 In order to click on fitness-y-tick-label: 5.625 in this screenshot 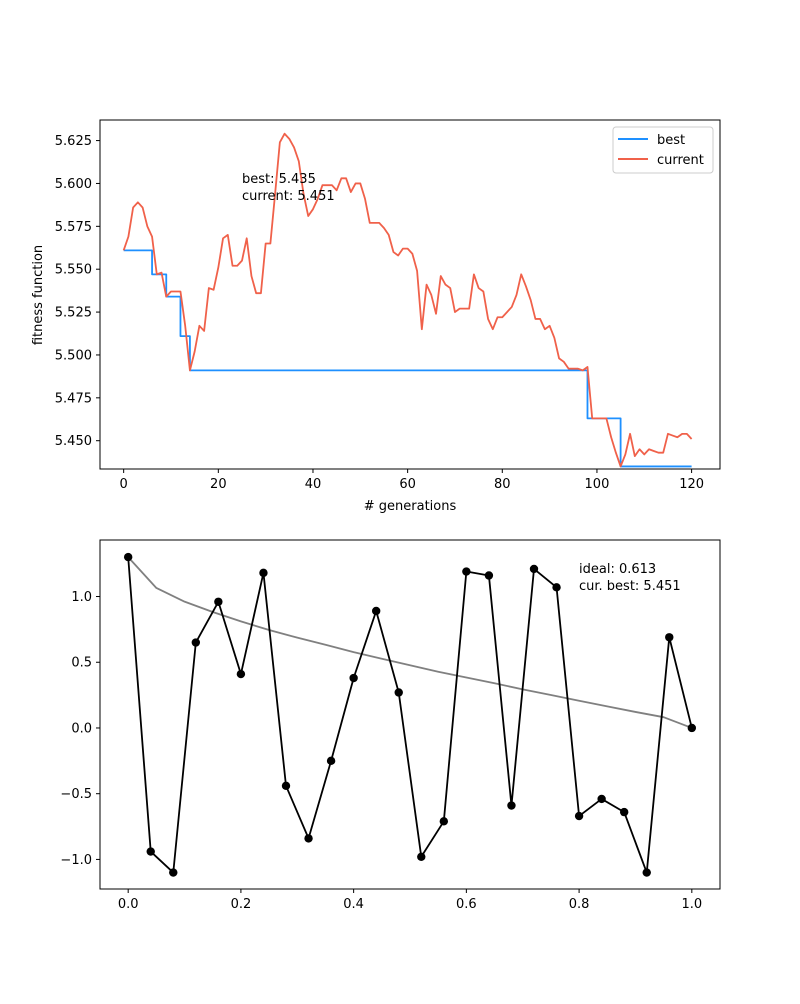, I will do `click(73, 141)`.